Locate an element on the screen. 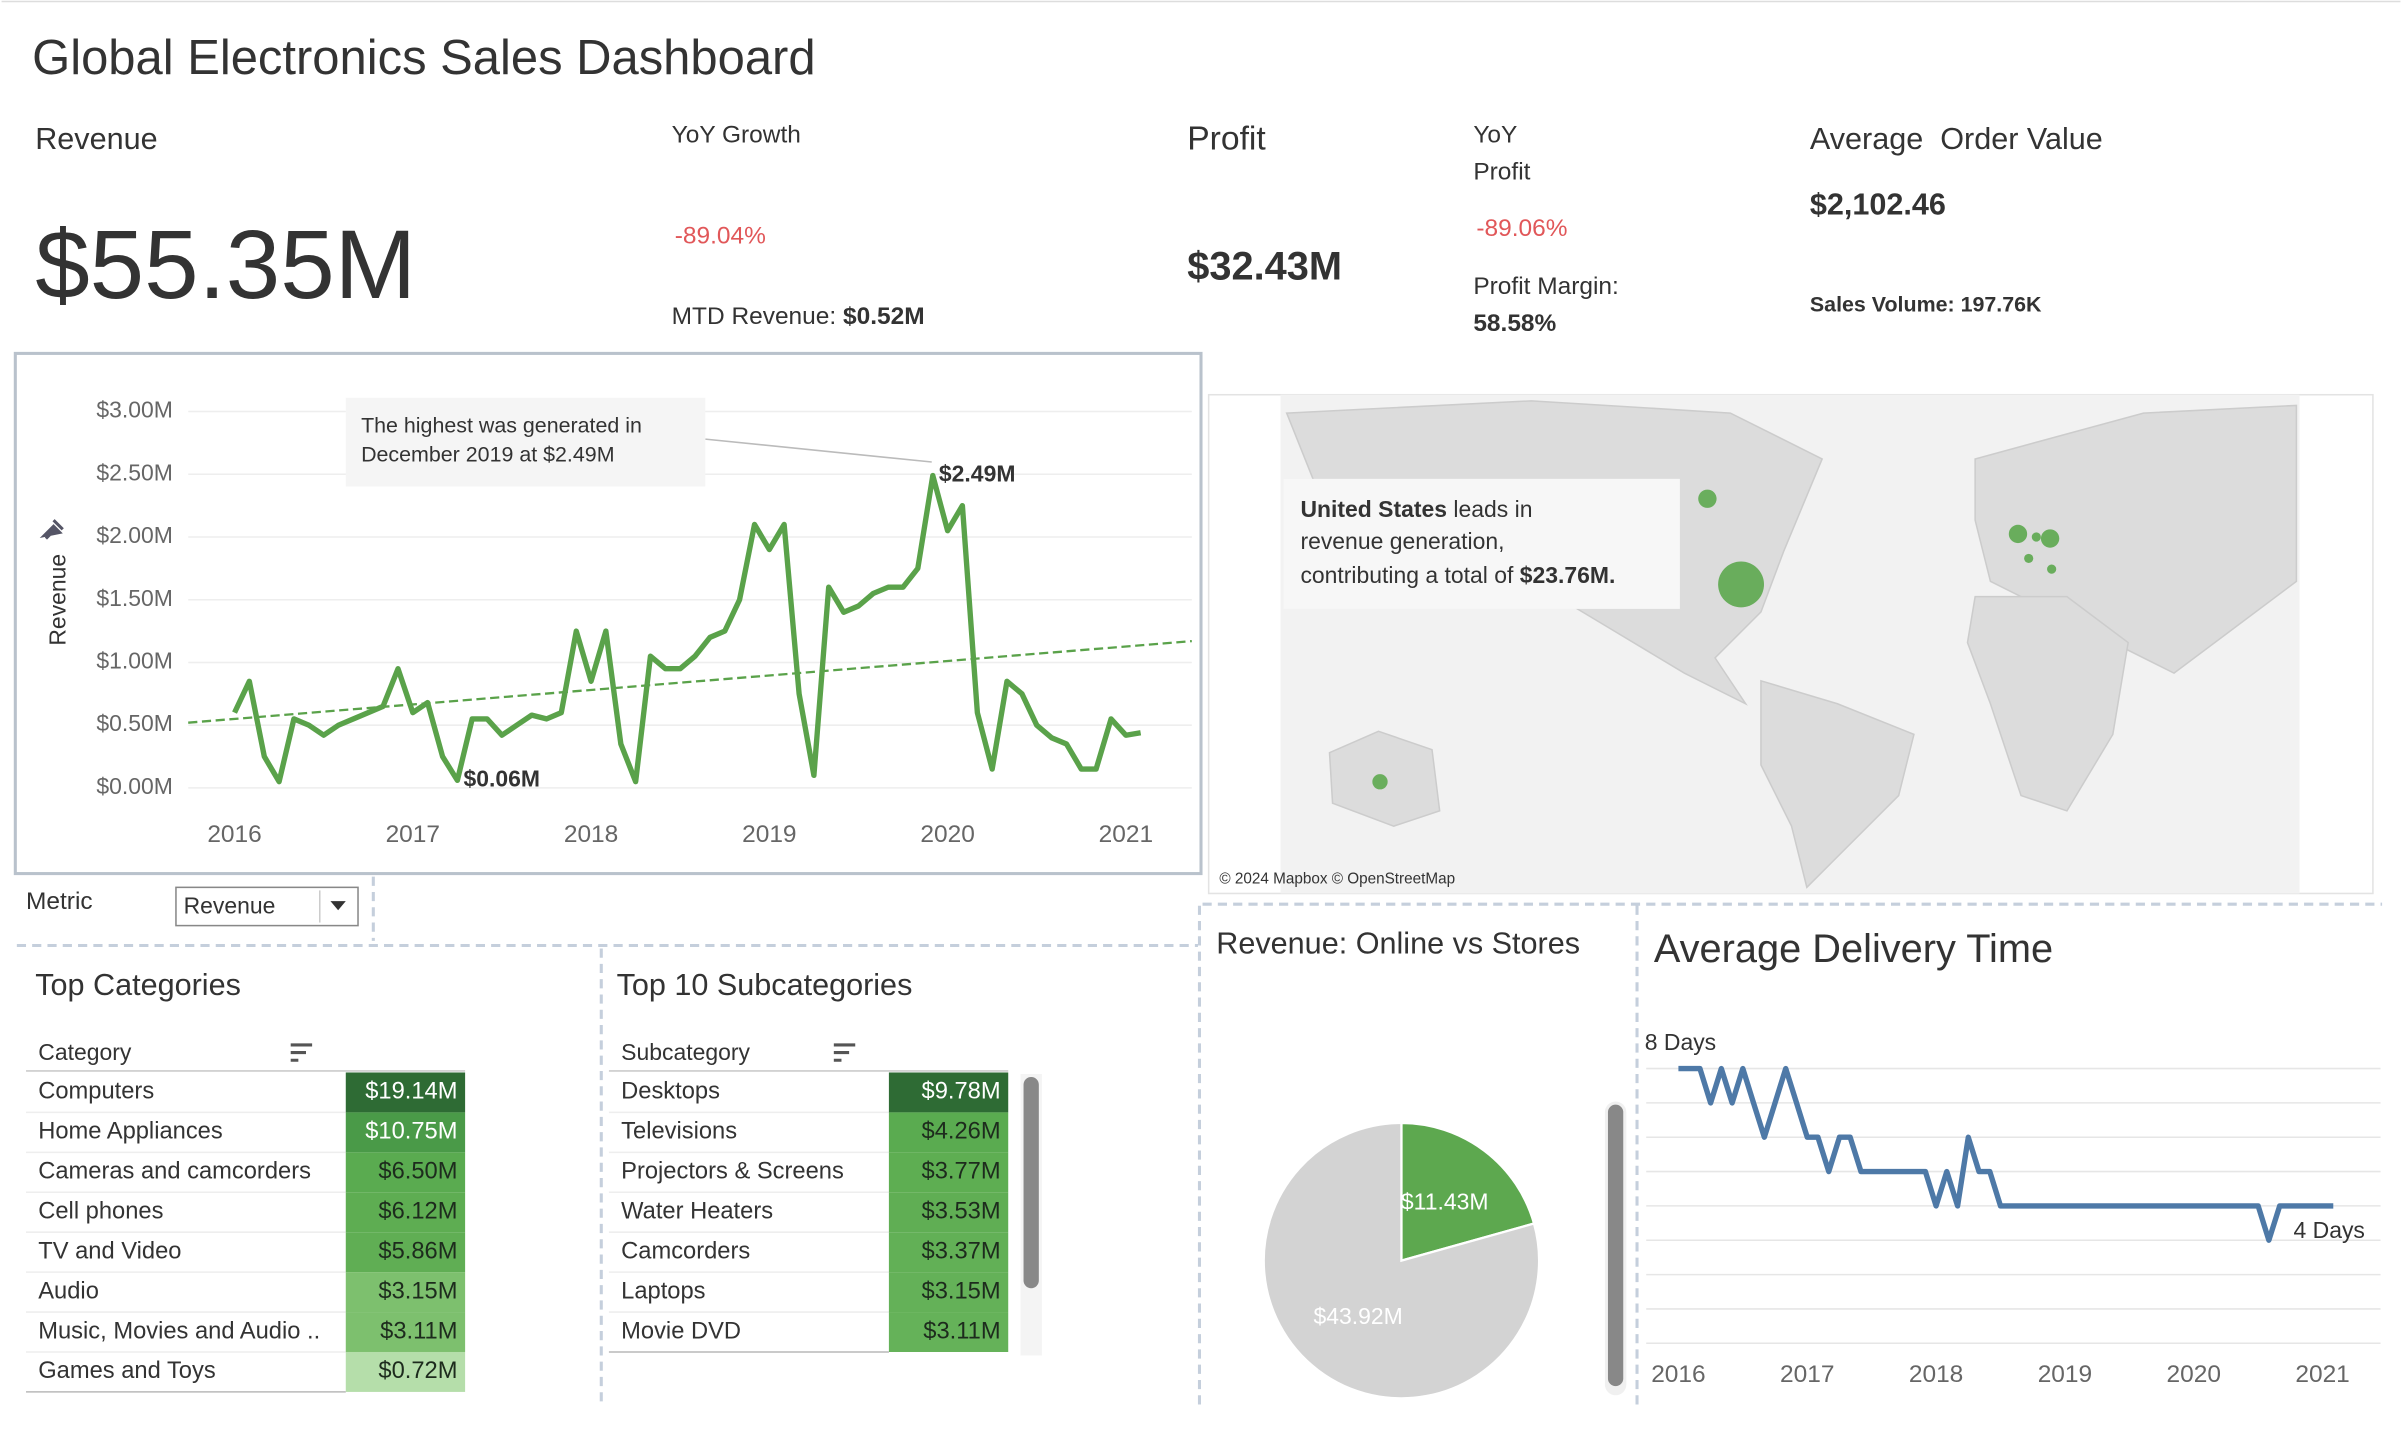 This screenshot has height=1432, width=2402. map-annotation: contributing a total of $23.76M. is located at coordinates (1457, 575).